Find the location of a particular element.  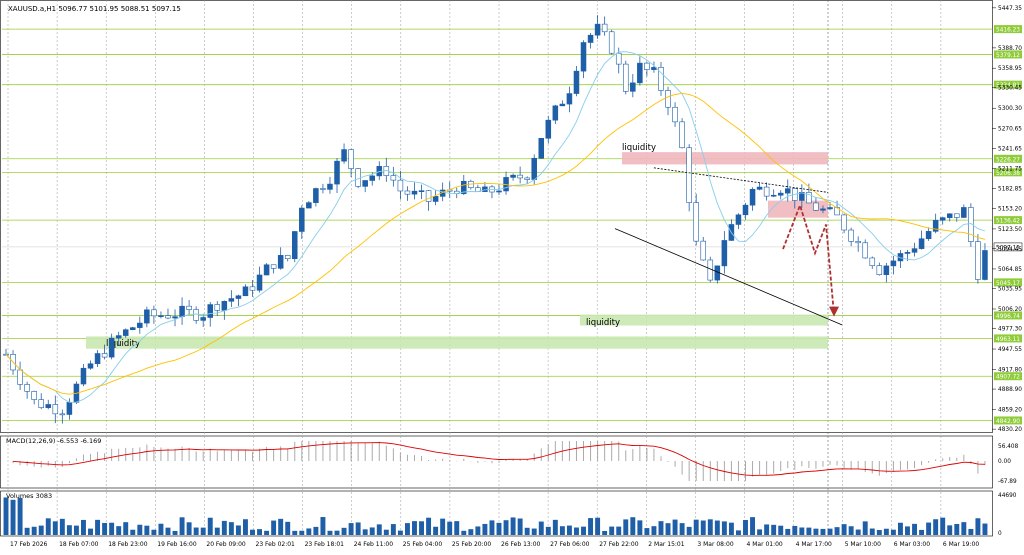

level-tag-label: 5334.81 is located at coordinates (1008, 86).